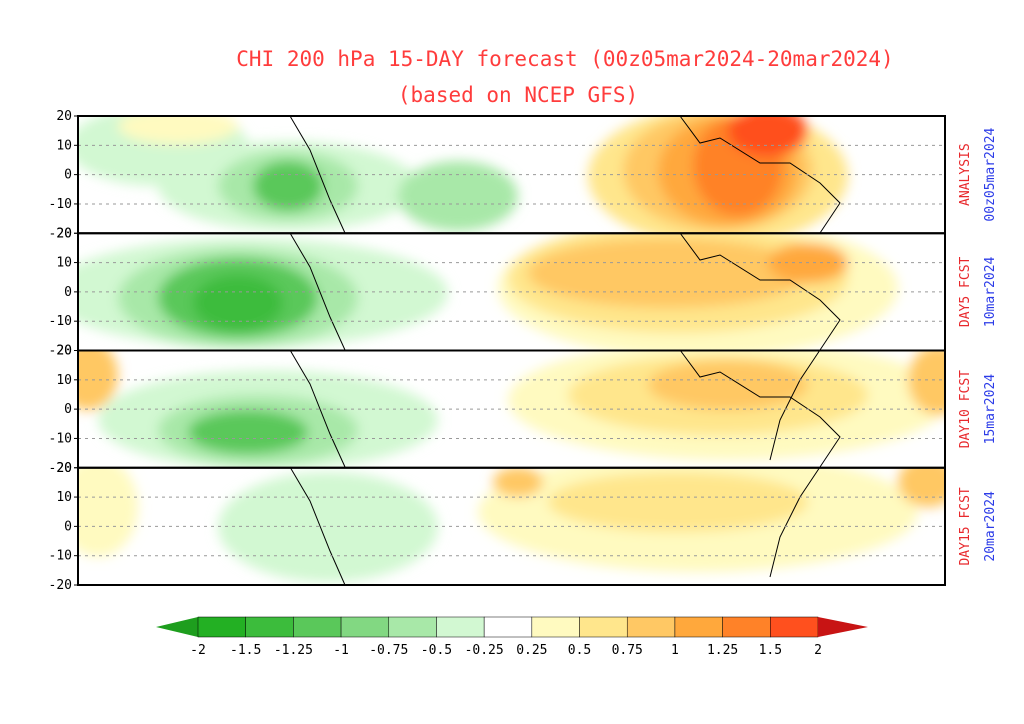 This screenshot has height=724, width=1024. Describe the element at coordinates (990, 291) in the screenshot. I see `panel-date: 10mar2024` at that location.